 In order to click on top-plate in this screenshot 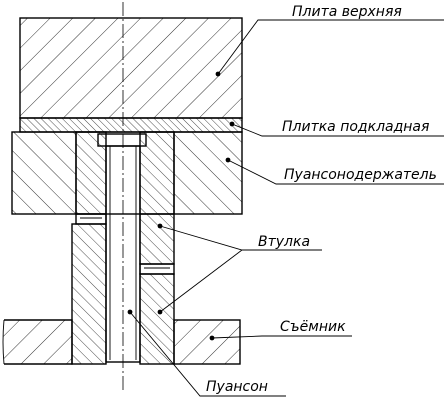, I will do `click(131, 68)`.